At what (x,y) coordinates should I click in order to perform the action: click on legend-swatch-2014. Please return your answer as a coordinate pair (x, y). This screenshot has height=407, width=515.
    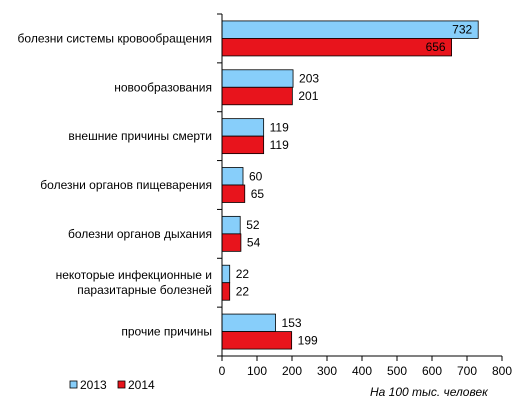
    Looking at the image, I should click on (121, 384).